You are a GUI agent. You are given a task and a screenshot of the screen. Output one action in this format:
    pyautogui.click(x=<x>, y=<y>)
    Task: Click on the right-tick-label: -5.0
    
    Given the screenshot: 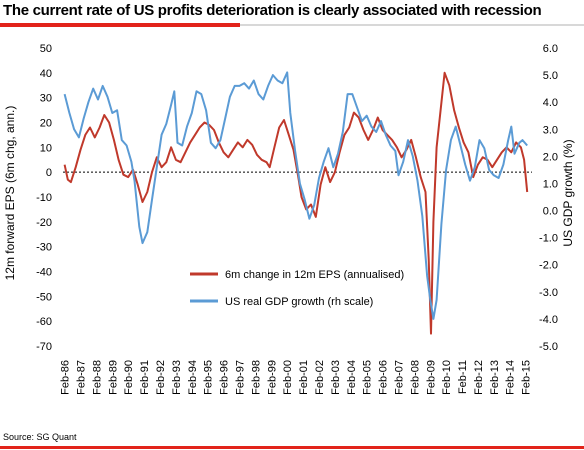 What is the action you would take?
    pyautogui.click(x=548, y=347)
    